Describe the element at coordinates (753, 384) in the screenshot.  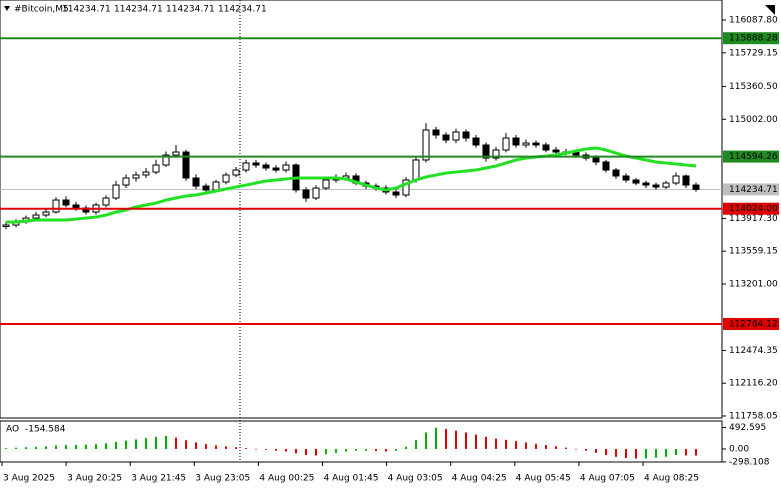
I see `y-tick-label: 112116.20` at that location.